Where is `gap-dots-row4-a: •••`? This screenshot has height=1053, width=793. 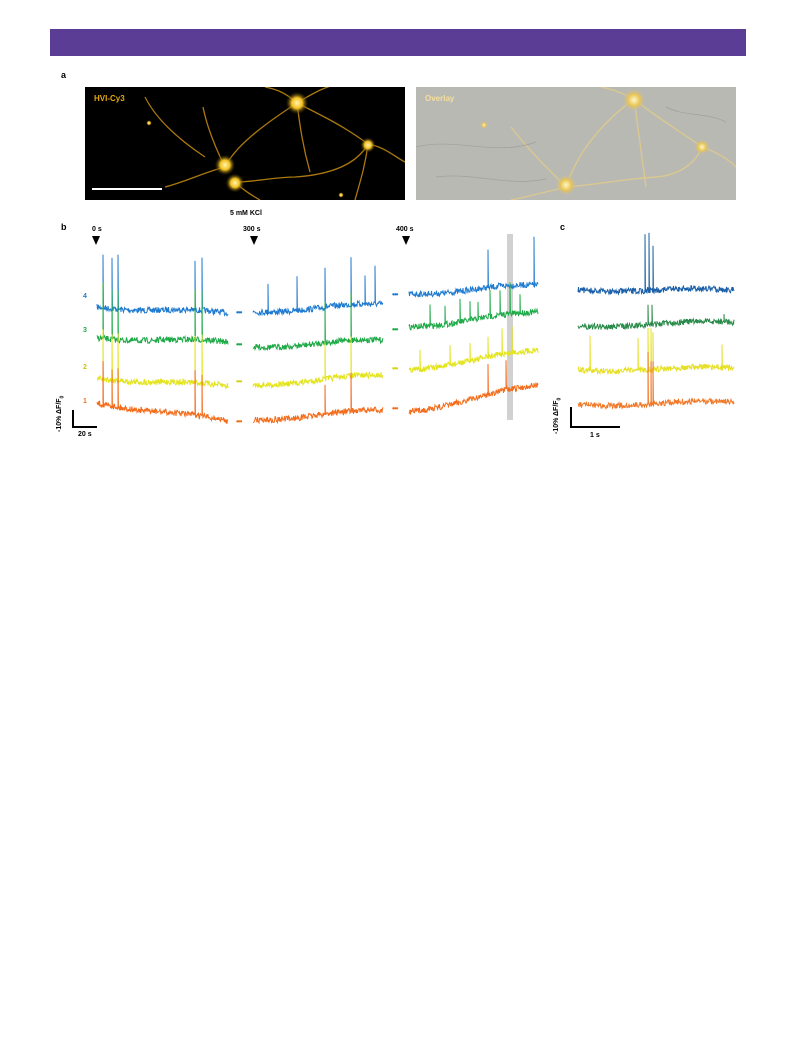 gap-dots-row4-a: ••• is located at coordinates (239, 312).